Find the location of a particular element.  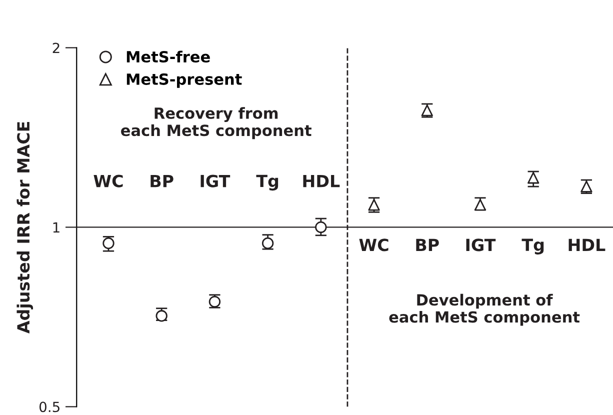

legend-label: MetS-free is located at coordinates (168, 56).